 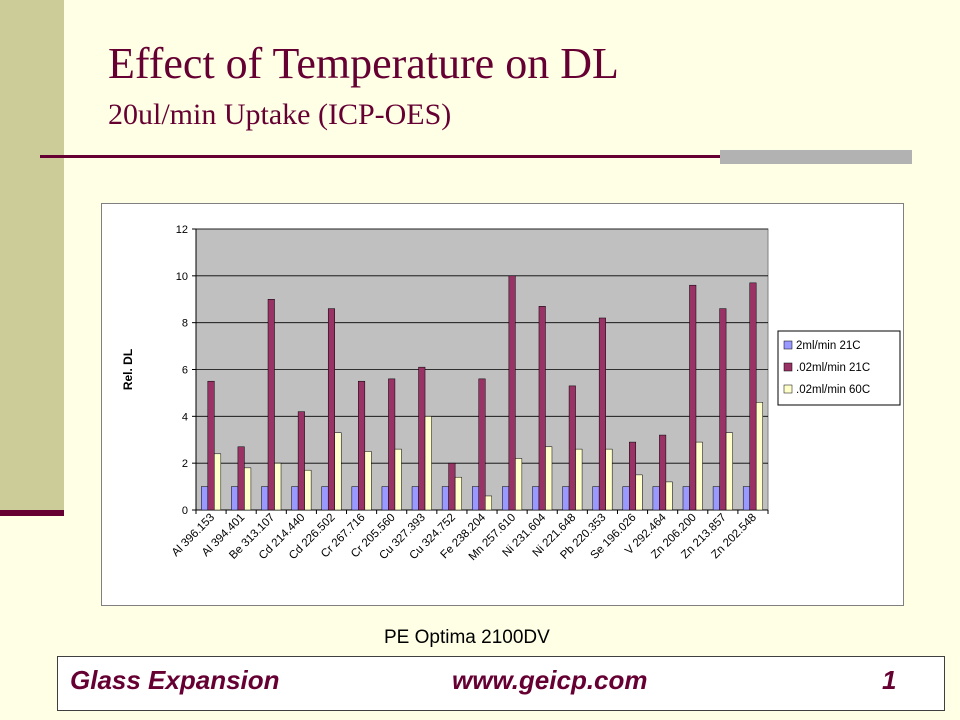 I want to click on legend-label: .02ml/min 60C, so click(x=833, y=390).